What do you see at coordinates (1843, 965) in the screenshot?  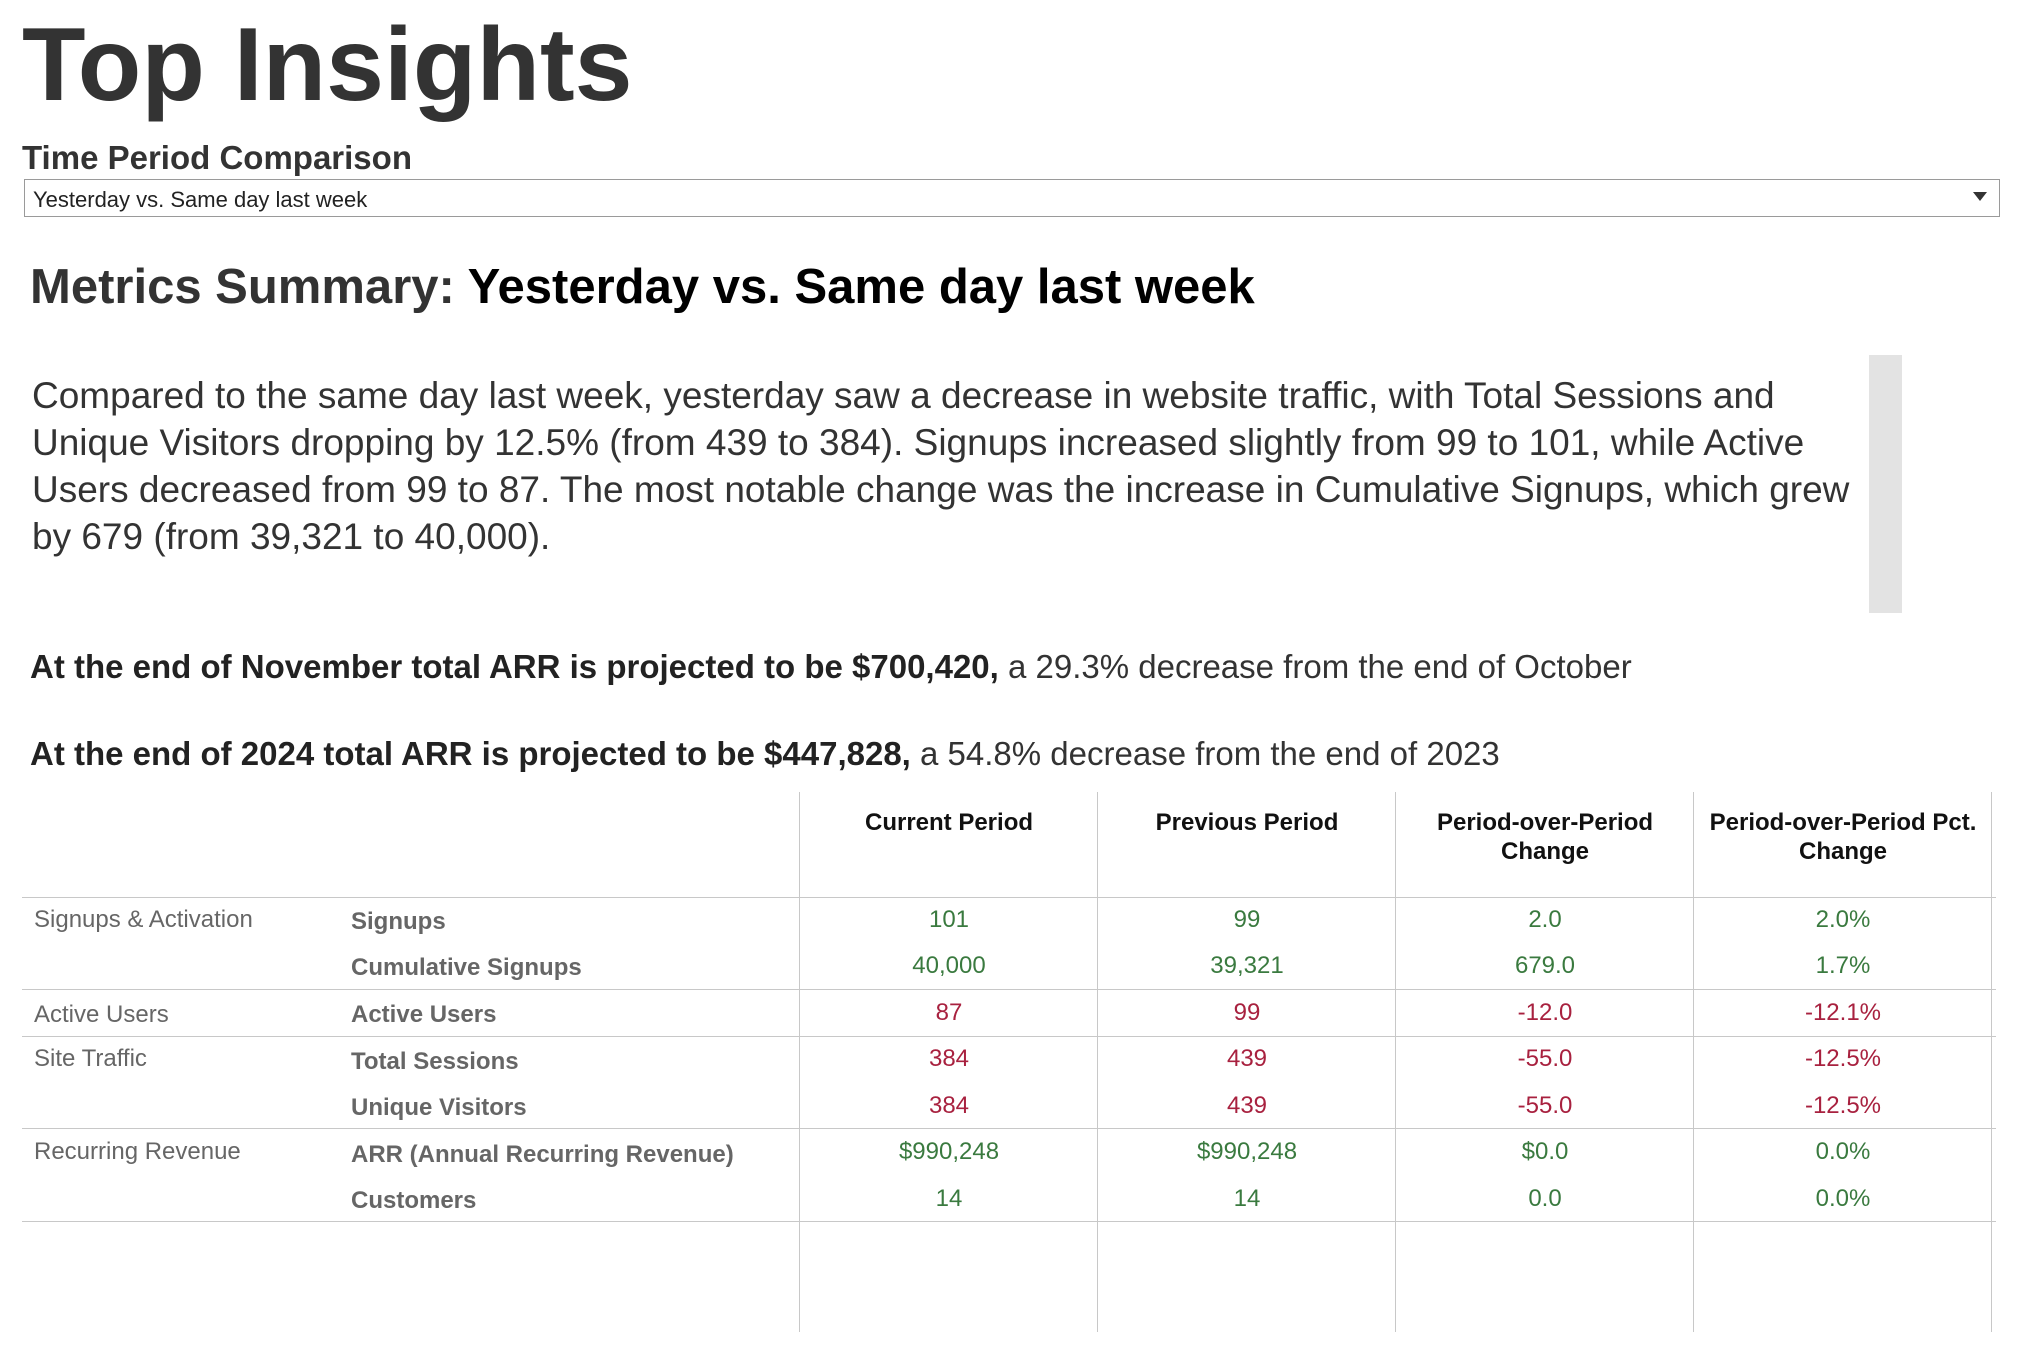 I see `cell-cumulative-signups-pct: 1.7%` at bounding box center [1843, 965].